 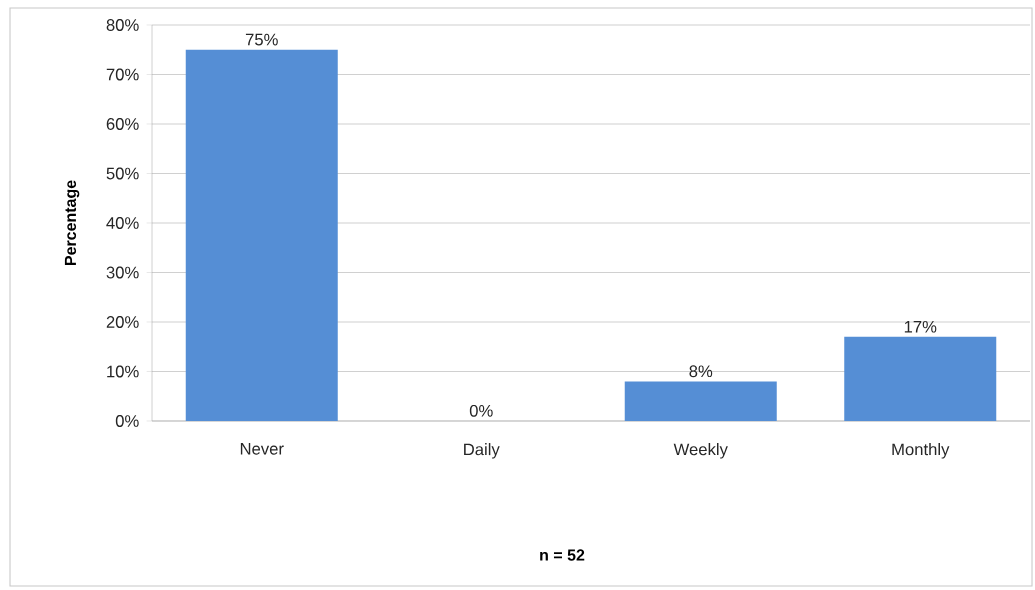 What do you see at coordinates (122, 223) in the screenshot?
I see `y-tick-label: 40%` at bounding box center [122, 223].